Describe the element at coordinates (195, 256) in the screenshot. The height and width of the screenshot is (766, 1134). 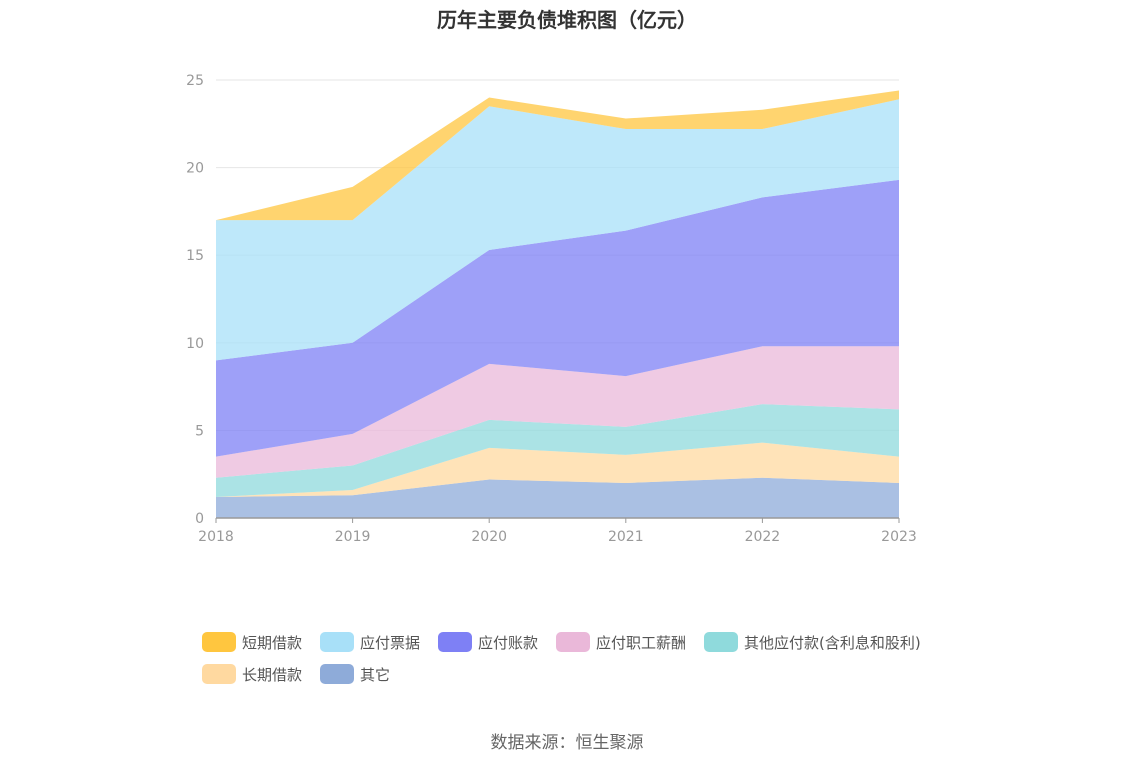
I see `y-tick-label: 15` at that location.